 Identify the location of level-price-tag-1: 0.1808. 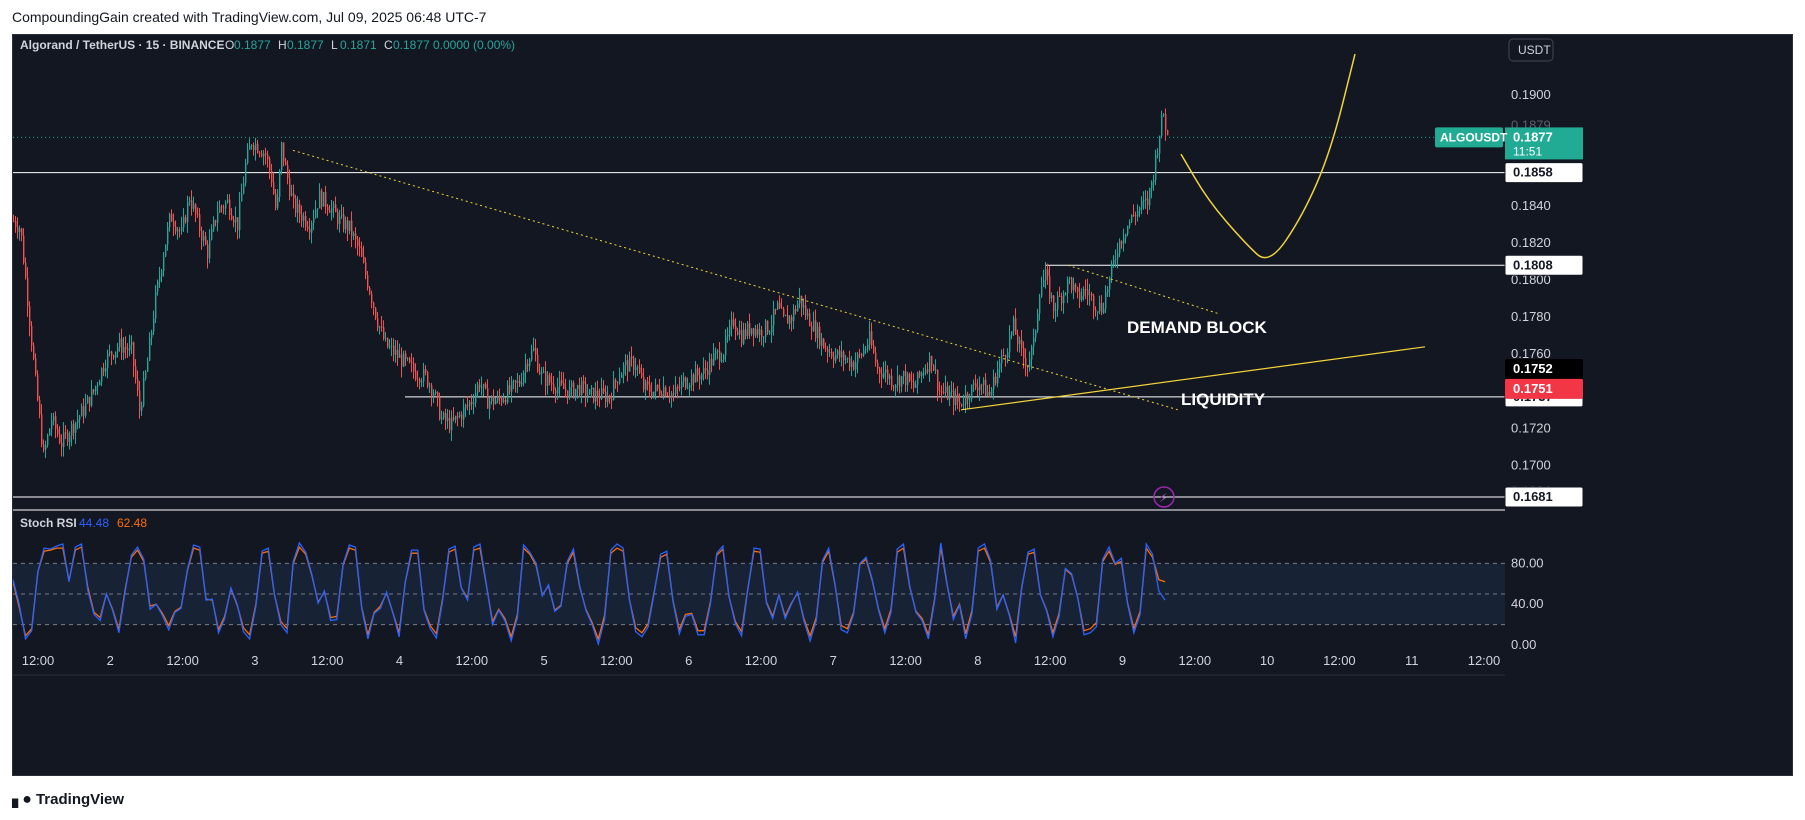
(1533, 264).